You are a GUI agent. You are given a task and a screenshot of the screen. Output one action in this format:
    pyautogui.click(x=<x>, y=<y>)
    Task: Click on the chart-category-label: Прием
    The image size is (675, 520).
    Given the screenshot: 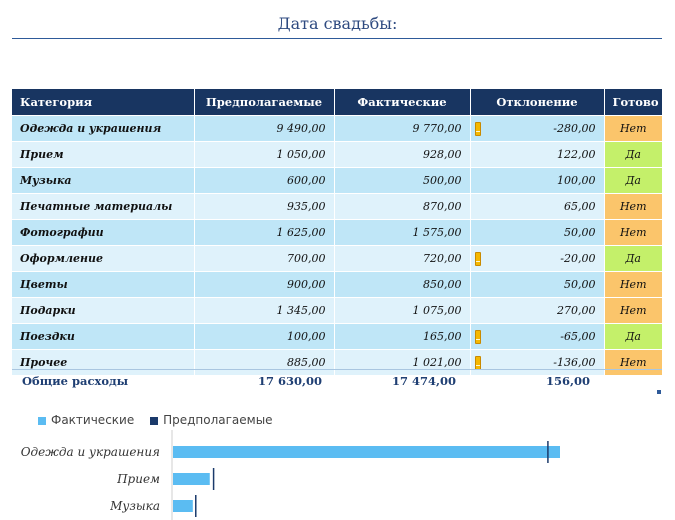 What is the action you would take?
    pyautogui.click(x=138, y=479)
    